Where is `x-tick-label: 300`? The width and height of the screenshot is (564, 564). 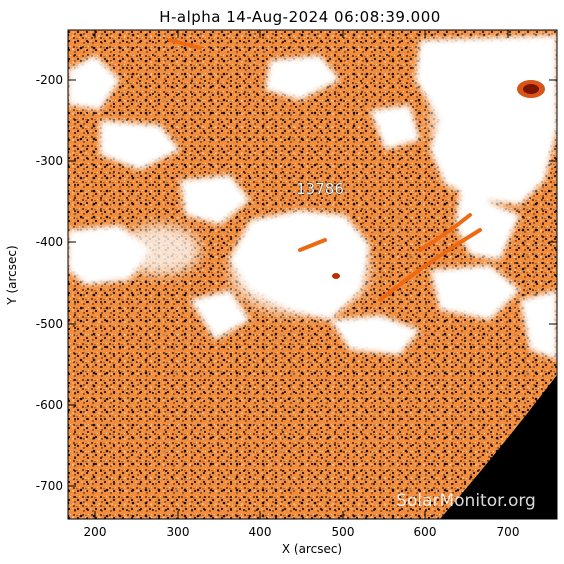 x-tick-label: 300 is located at coordinates (178, 532).